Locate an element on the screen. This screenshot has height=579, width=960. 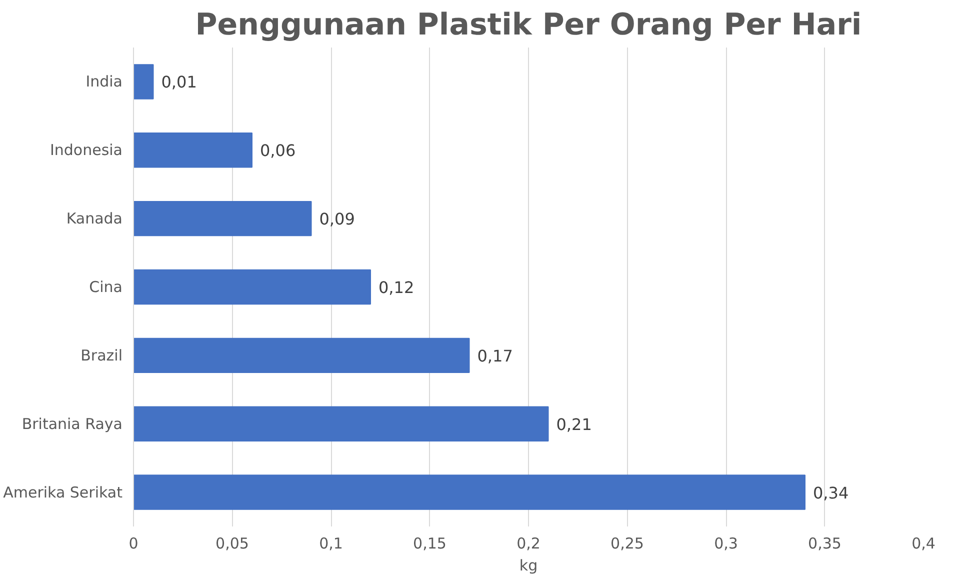
y-tick-label: Indonesia is located at coordinates (86, 150).